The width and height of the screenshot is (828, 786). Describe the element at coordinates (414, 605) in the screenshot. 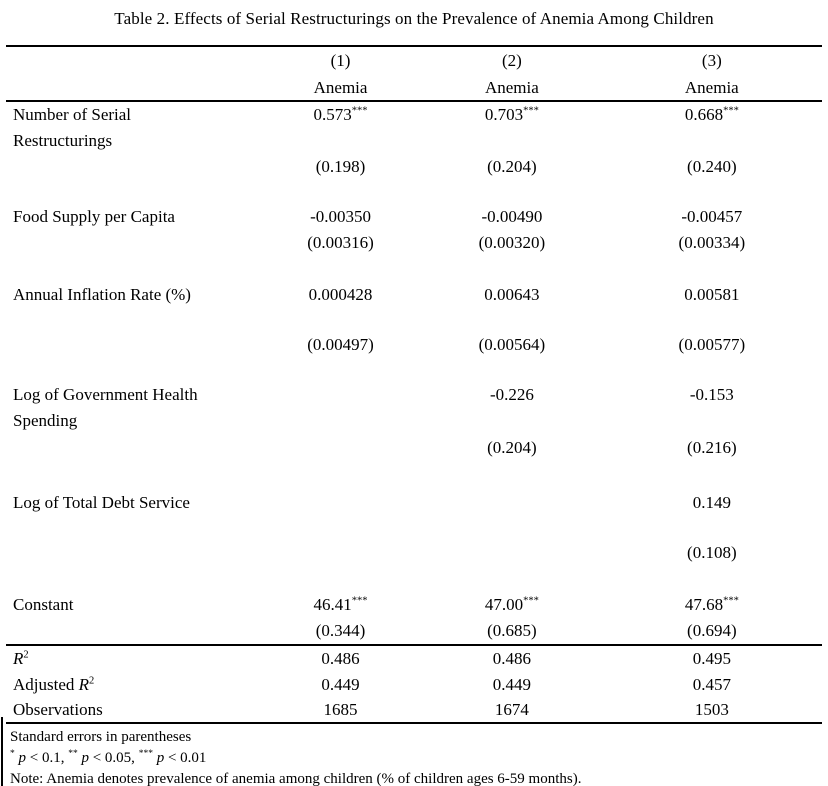

I see `table-row: Constant 46.41*** 47.00*** 47.68***` at that location.